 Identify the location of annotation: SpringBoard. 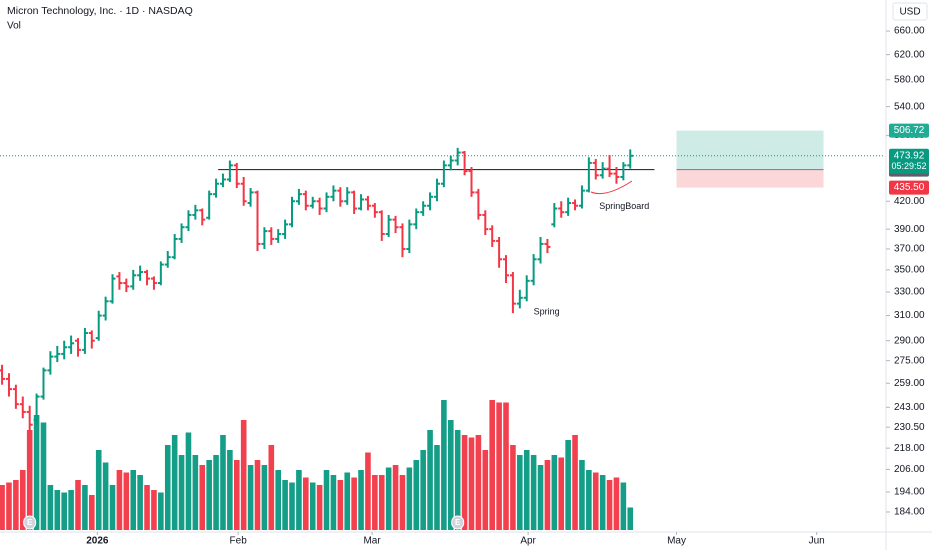
(624, 206).